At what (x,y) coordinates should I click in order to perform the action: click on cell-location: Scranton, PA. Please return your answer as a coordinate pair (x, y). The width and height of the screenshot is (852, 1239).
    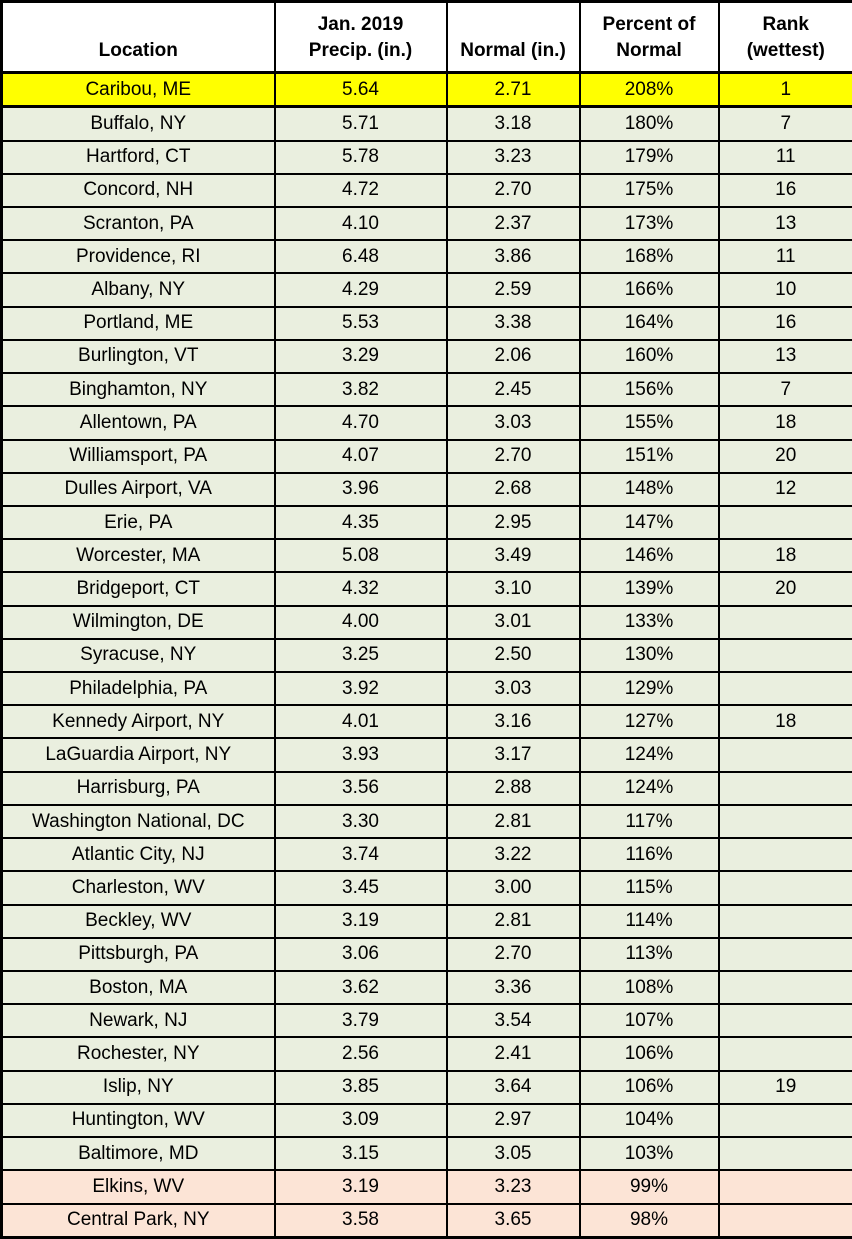
    Looking at the image, I should click on (138, 223).